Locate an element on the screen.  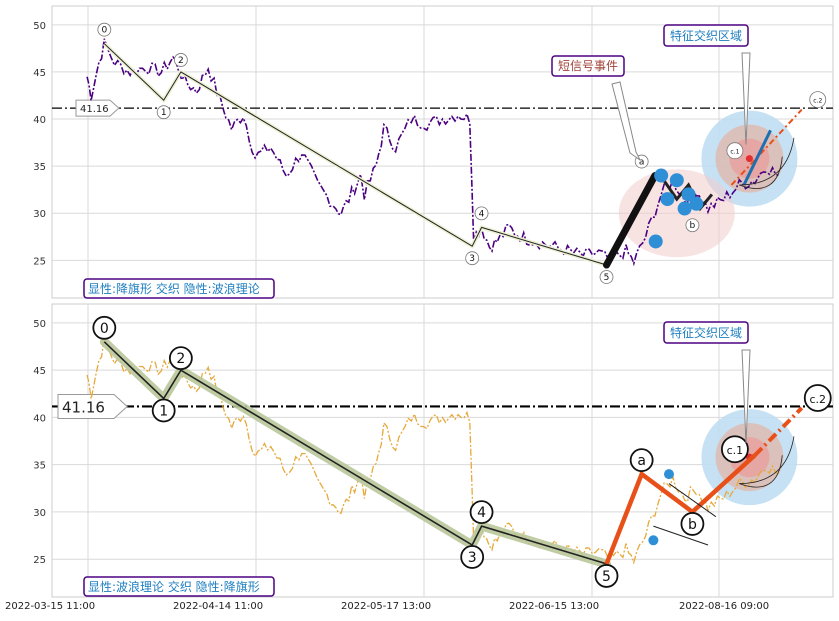
c-segment is located at coordinates (757, 157).